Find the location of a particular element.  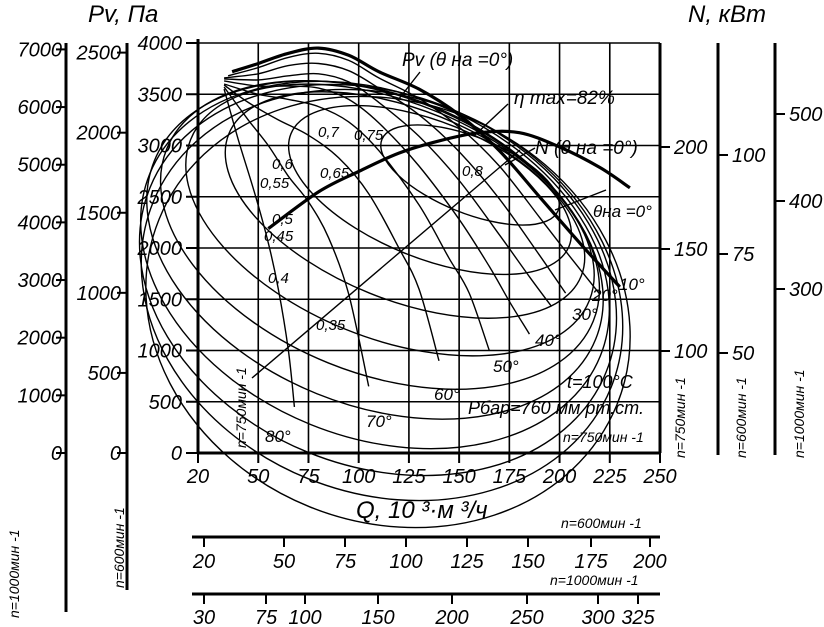

tick-label-600: 0 is located at coordinates (115, 454).